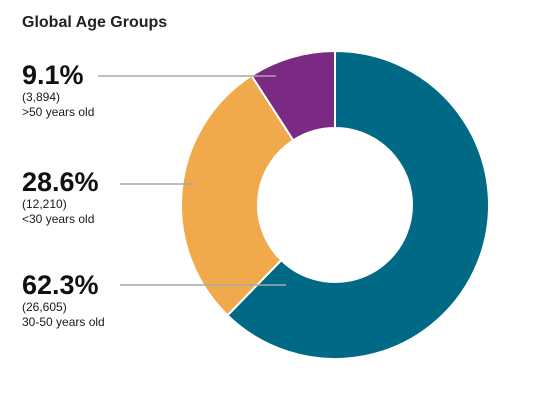 The width and height of the screenshot is (533, 402). I want to click on under-30-group-label: <30 years old, so click(58, 219).